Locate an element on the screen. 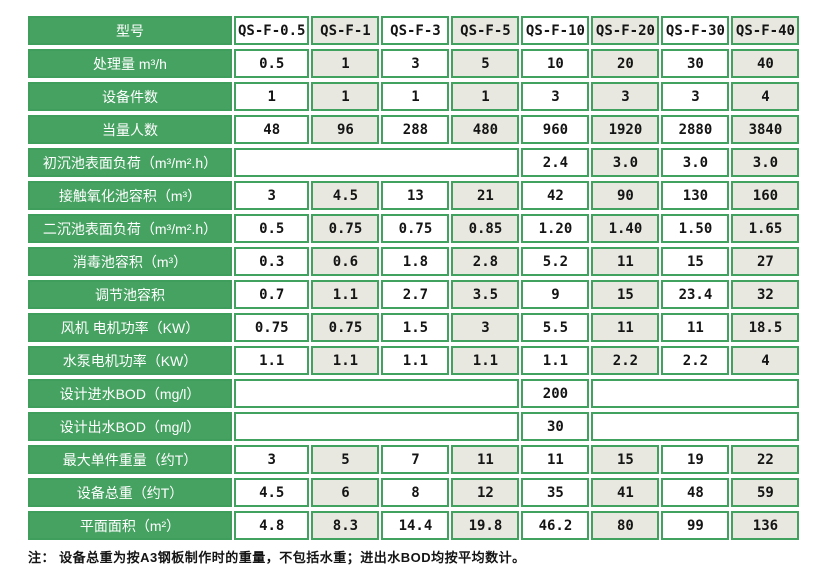 This screenshot has height=573, width=815. value-cell: 2.4 is located at coordinates (555, 162).